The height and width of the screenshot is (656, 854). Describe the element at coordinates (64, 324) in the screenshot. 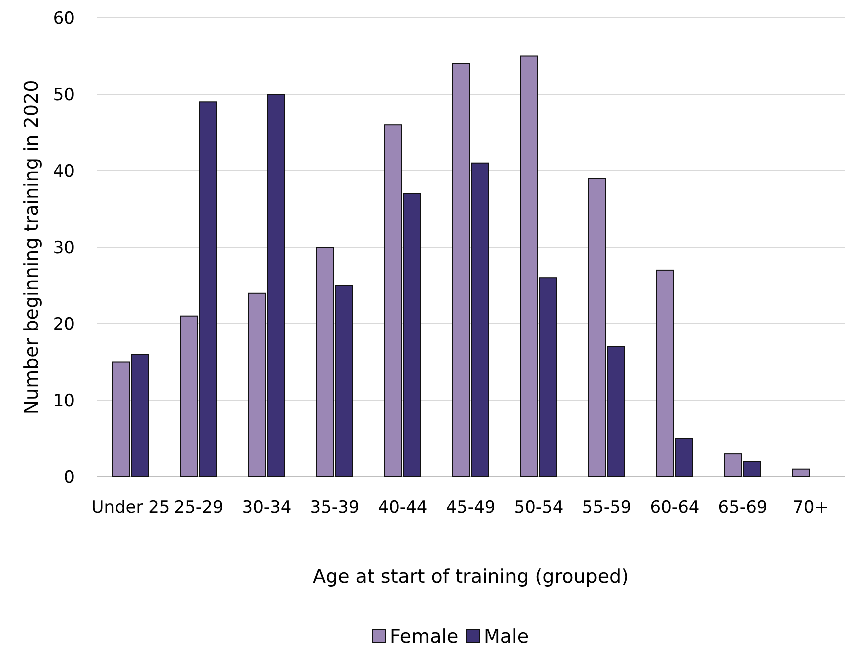

I see `y-tick-label: 20` at that location.